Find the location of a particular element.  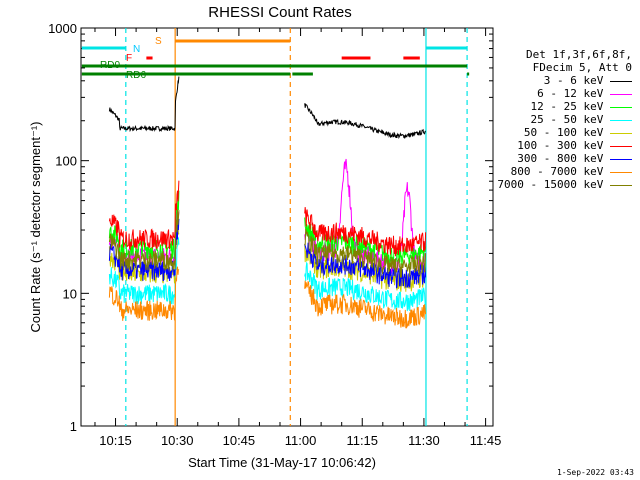

legend-item: 100 - 300 keV is located at coordinates (557, 145).